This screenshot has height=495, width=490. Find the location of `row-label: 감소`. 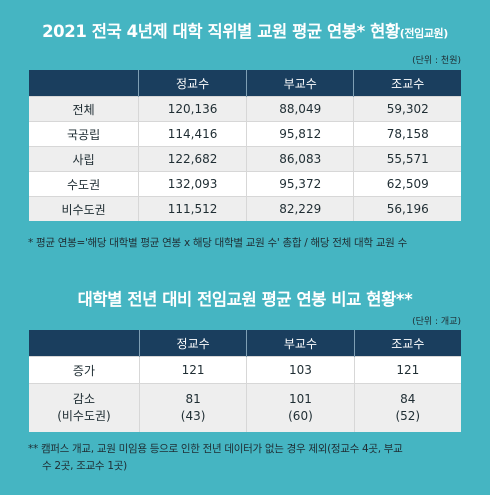

row-label: 감소 is located at coordinates (84, 399).